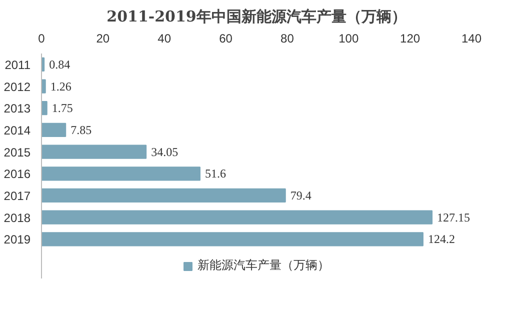 The image size is (507, 334). What do you see at coordinates (17, 130) in the screenshot?
I see `y-tick-label: 2014` at bounding box center [17, 130].